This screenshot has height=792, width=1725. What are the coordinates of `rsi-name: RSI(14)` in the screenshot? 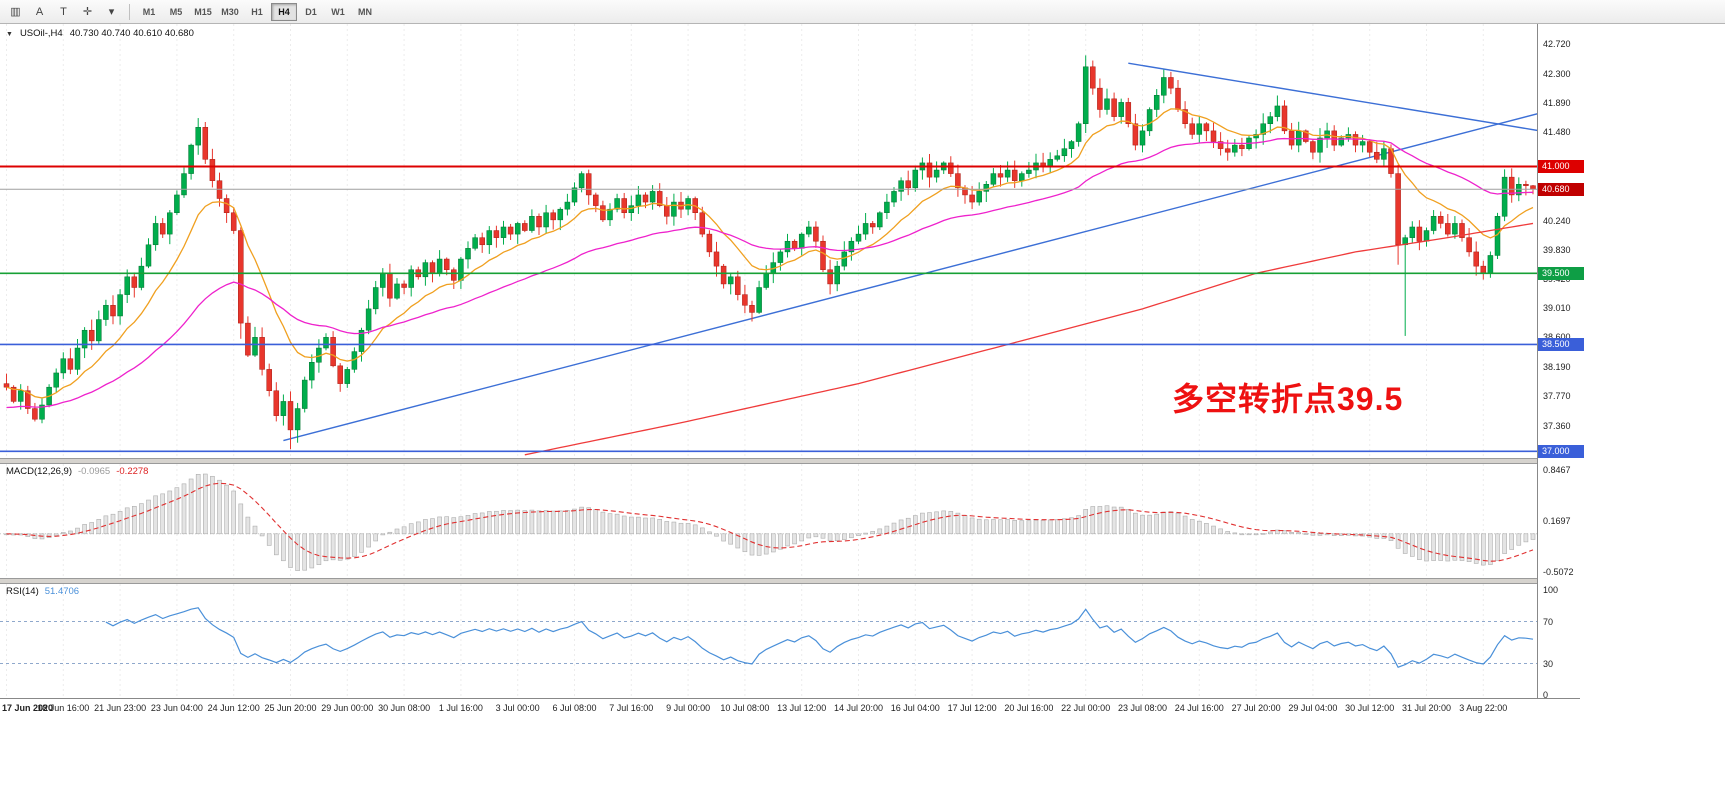 It's located at (22, 591).